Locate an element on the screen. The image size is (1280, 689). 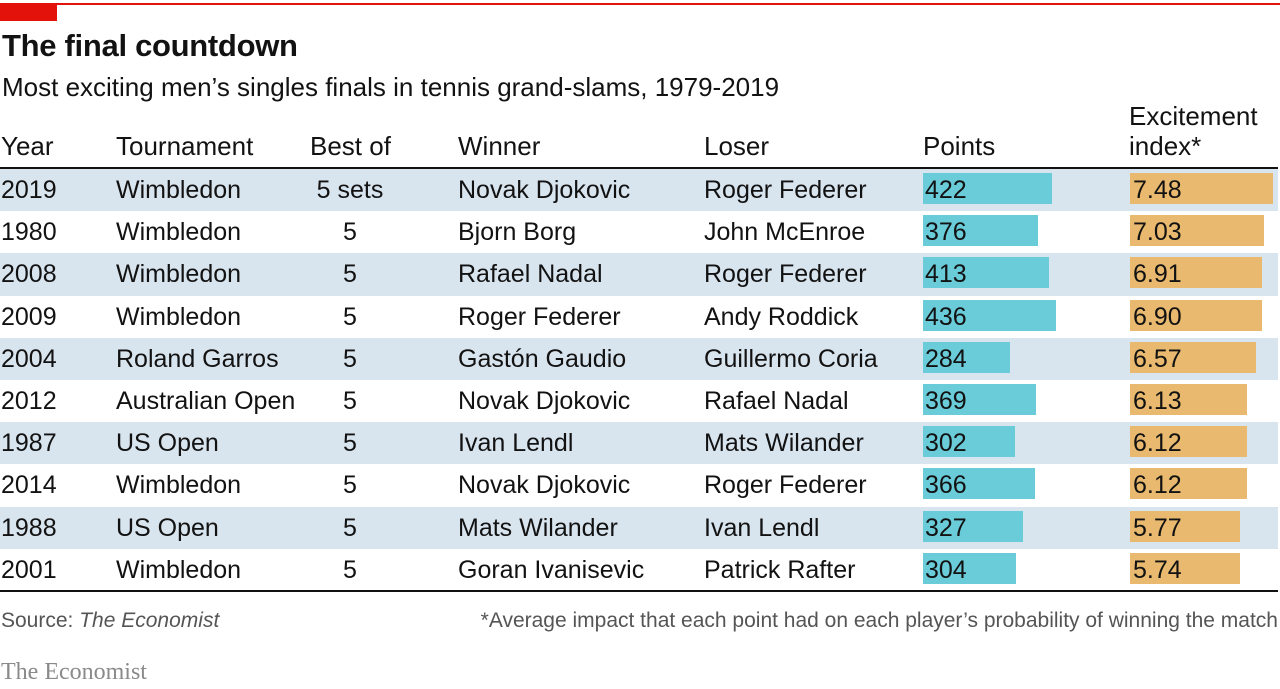
header-tournament: Tournament is located at coordinates (185, 146).